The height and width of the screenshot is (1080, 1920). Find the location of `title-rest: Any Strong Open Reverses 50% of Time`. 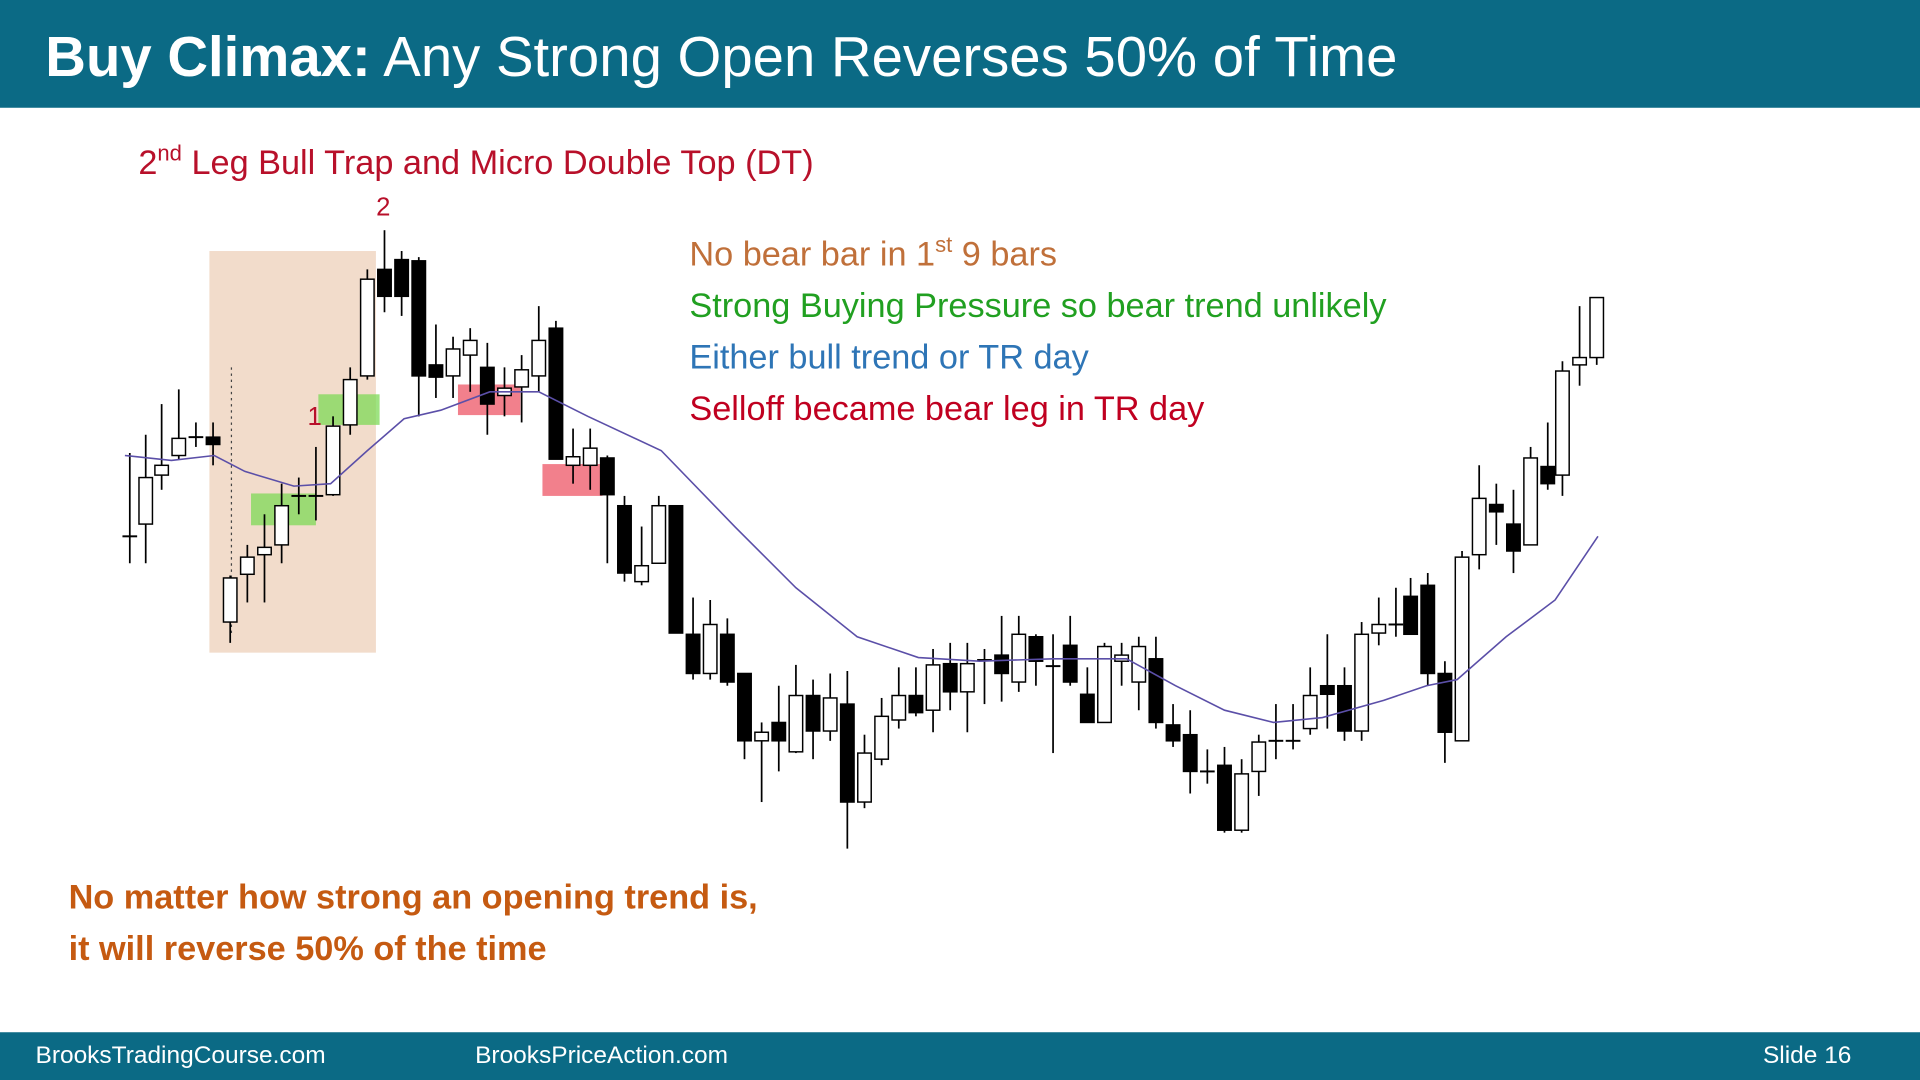

title-rest: Any Strong Open Reverses 50% of Time is located at coordinates (884, 56).